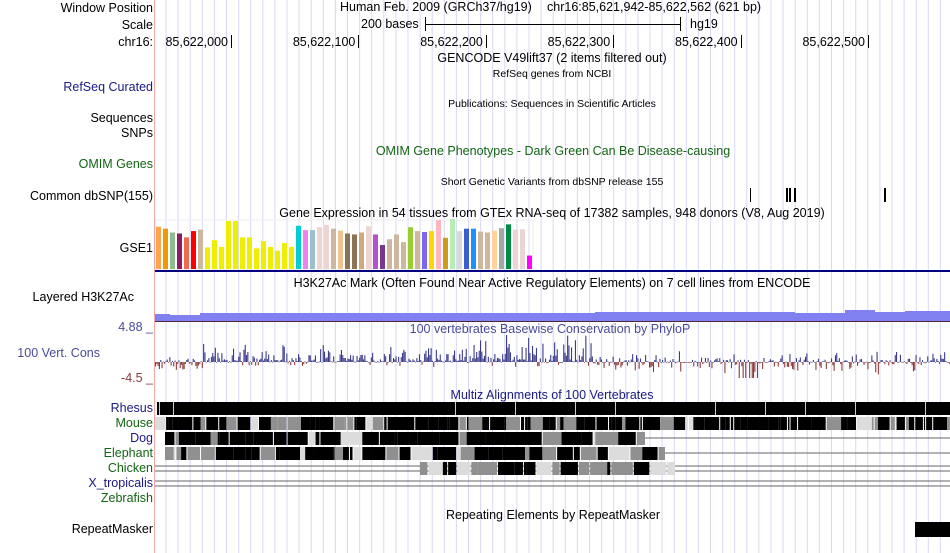 The width and height of the screenshot is (950, 553). I want to click on species-label-chicken: Chicken, so click(130, 468).